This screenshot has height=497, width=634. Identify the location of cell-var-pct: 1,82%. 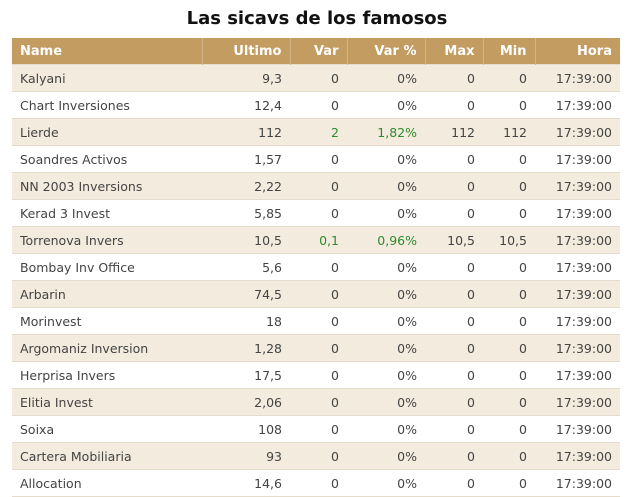
(386, 132).